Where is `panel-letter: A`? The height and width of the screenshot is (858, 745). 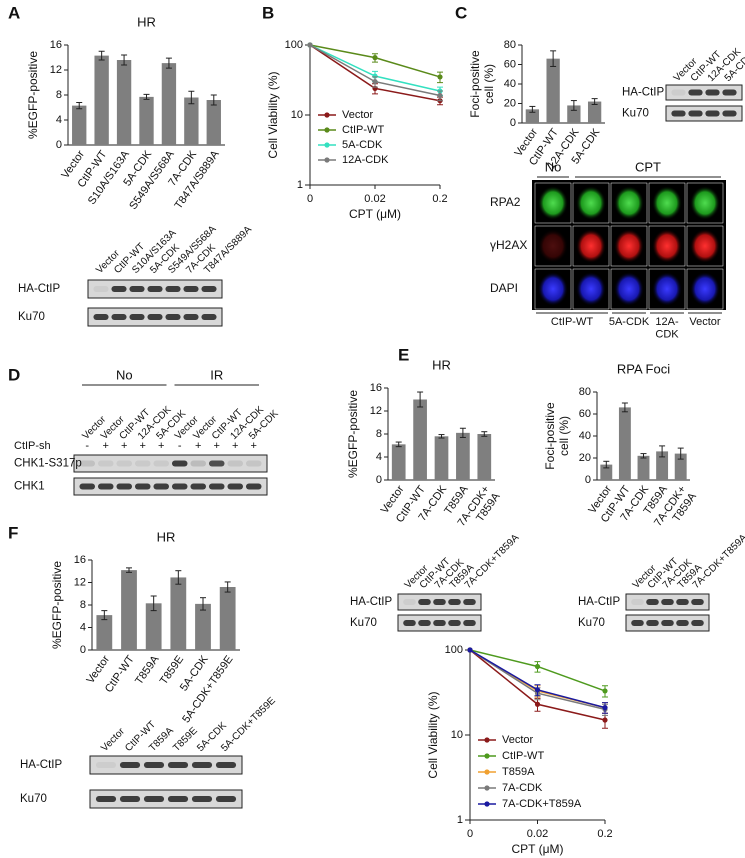 panel-letter: A is located at coordinates (14, 12).